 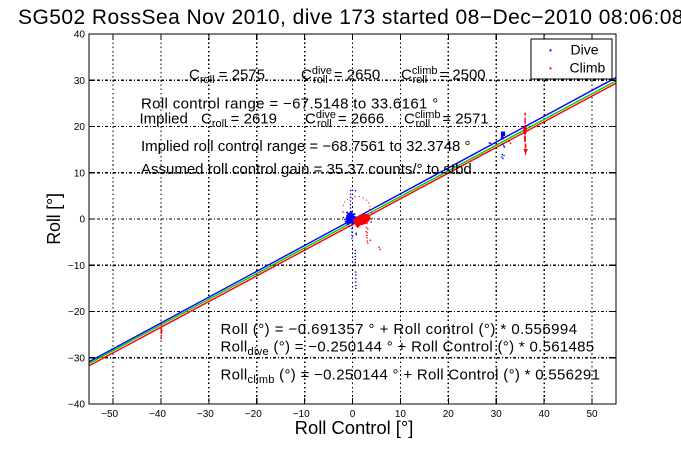 I want to click on svg-text: Roll Control [°], so click(x=354, y=427).